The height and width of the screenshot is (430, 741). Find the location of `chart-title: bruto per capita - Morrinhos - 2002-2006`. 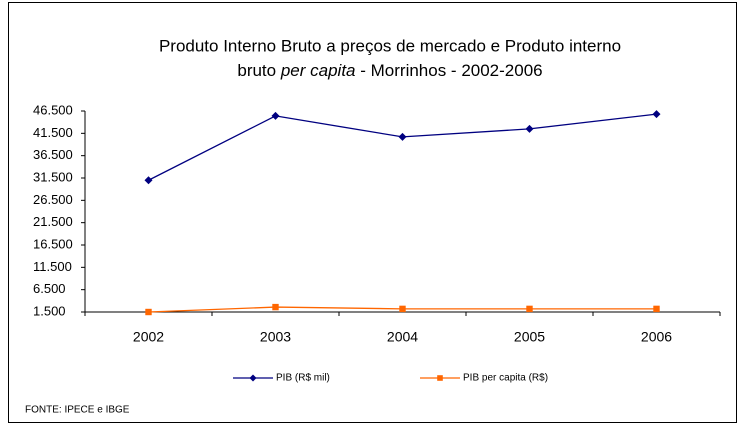

chart-title: bruto per capita - Morrinhos - 2002-2006 is located at coordinates (389, 70).